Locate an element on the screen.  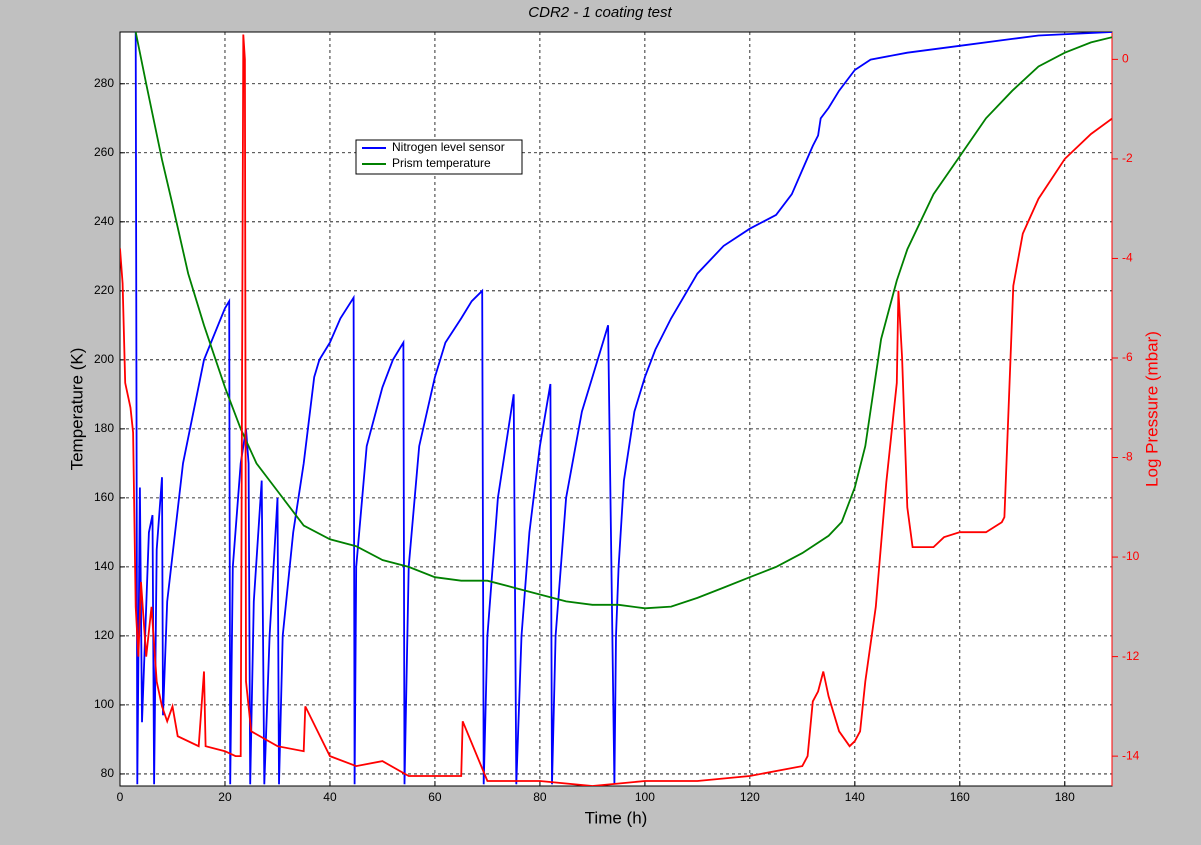
y2-tick-label: 0 is located at coordinates (1125, 59).